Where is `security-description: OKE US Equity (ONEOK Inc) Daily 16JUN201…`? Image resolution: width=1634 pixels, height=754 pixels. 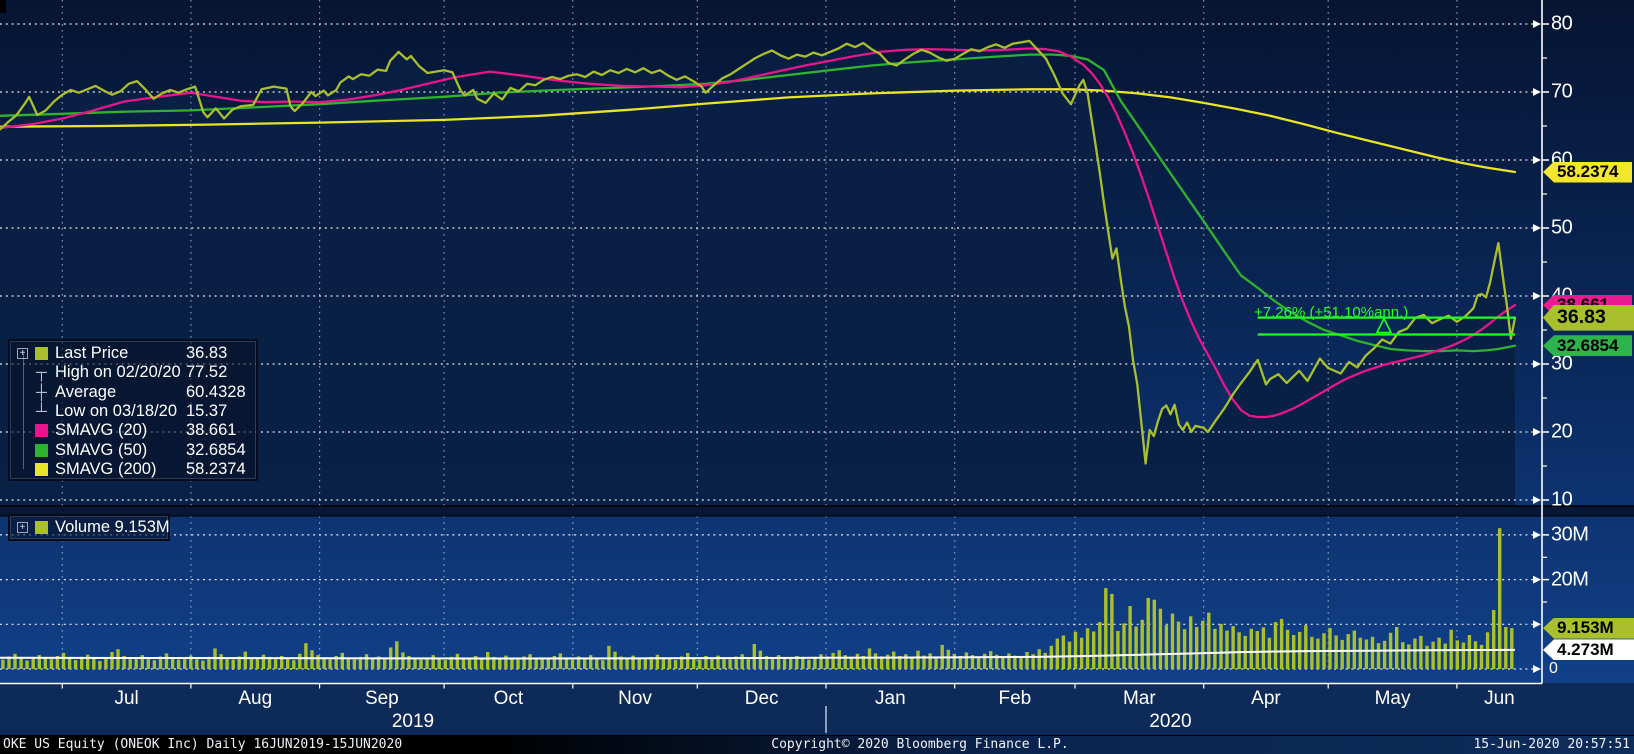 security-description: OKE US Equity (ONEOK Inc) Daily 16JUN201… is located at coordinates (203, 744).